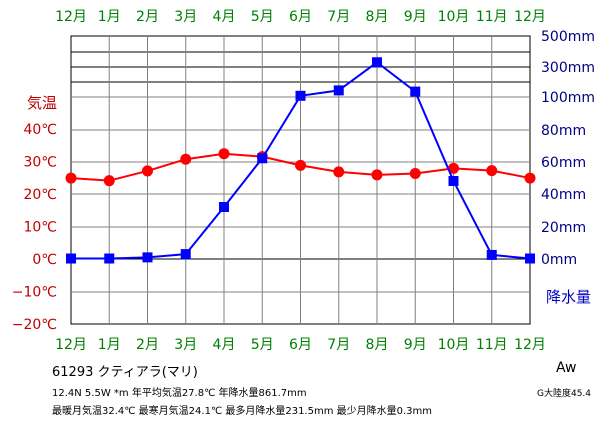  I want to click on month-label-top: 8月, so click(377, 17).